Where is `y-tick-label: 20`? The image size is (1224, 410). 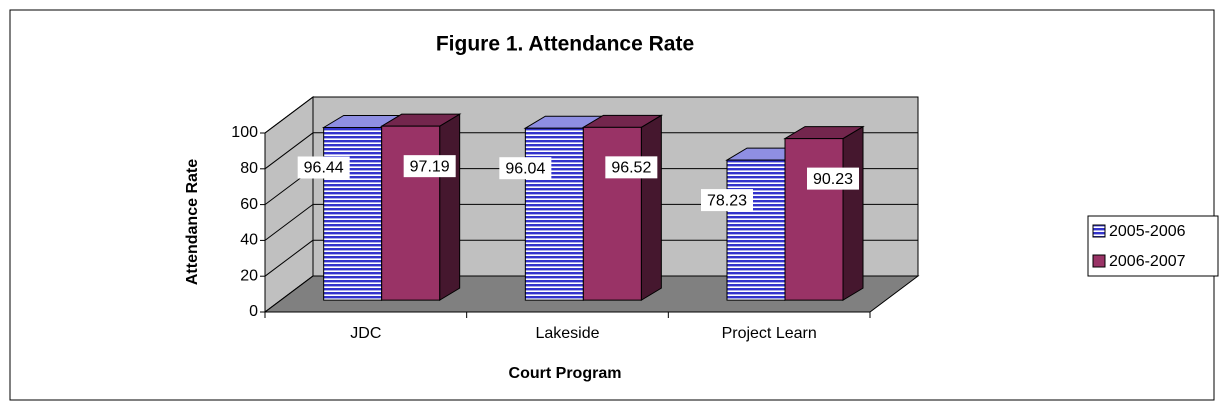 y-tick-label: 20 is located at coordinates (249, 275).